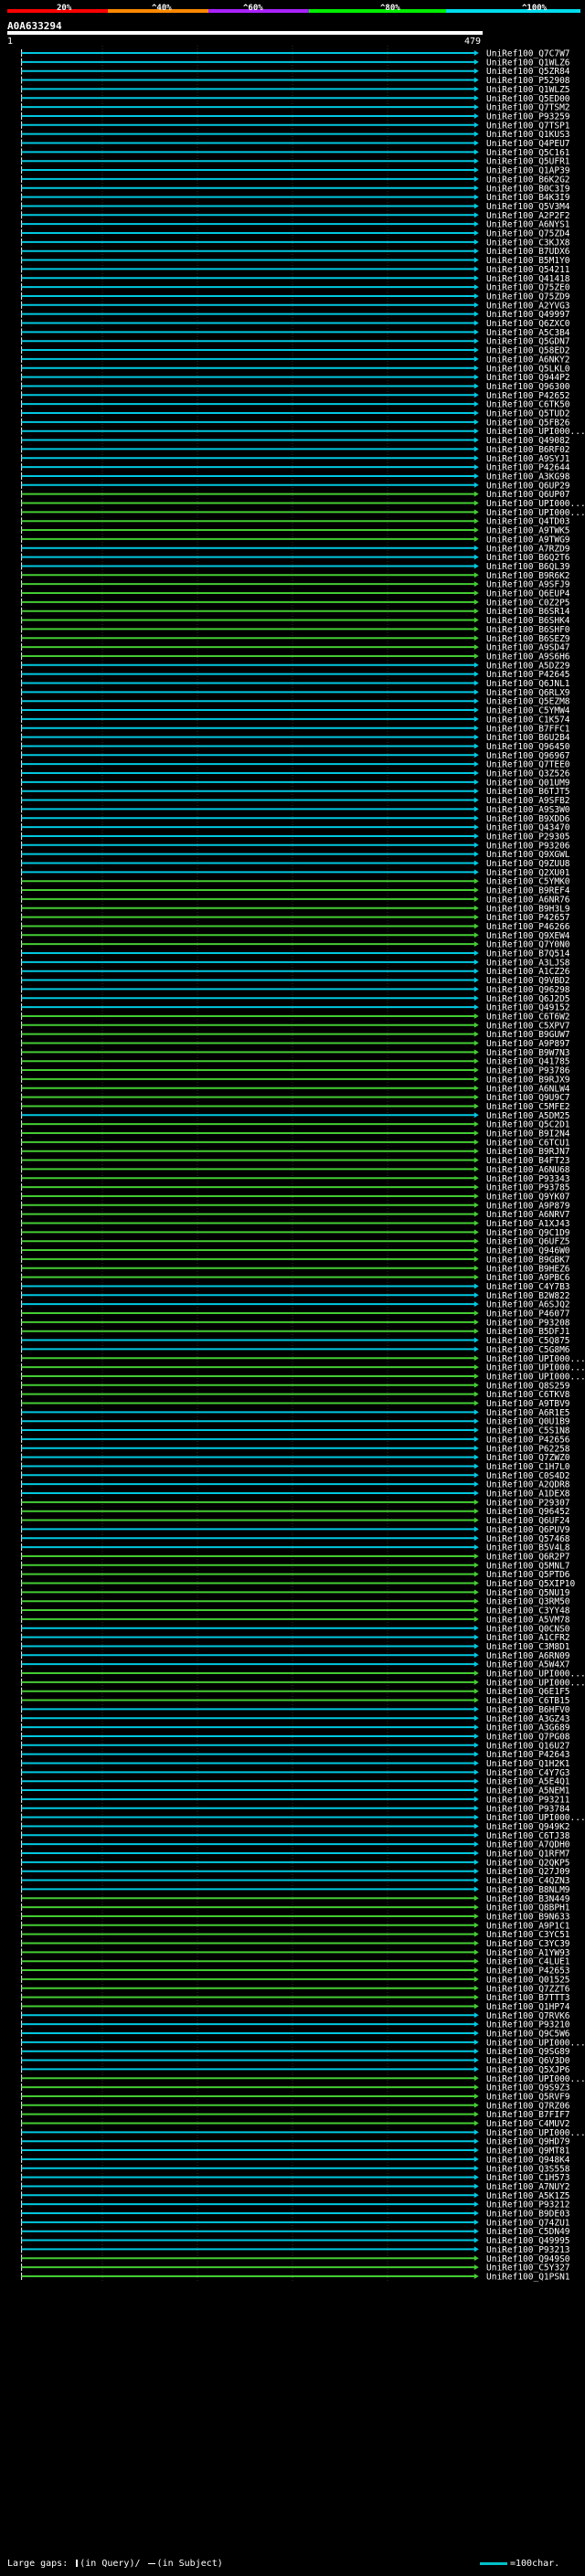 The image size is (585, 2576). I want to click on hit-label: UniRef100_Q6V3D0, so click(528, 2061).